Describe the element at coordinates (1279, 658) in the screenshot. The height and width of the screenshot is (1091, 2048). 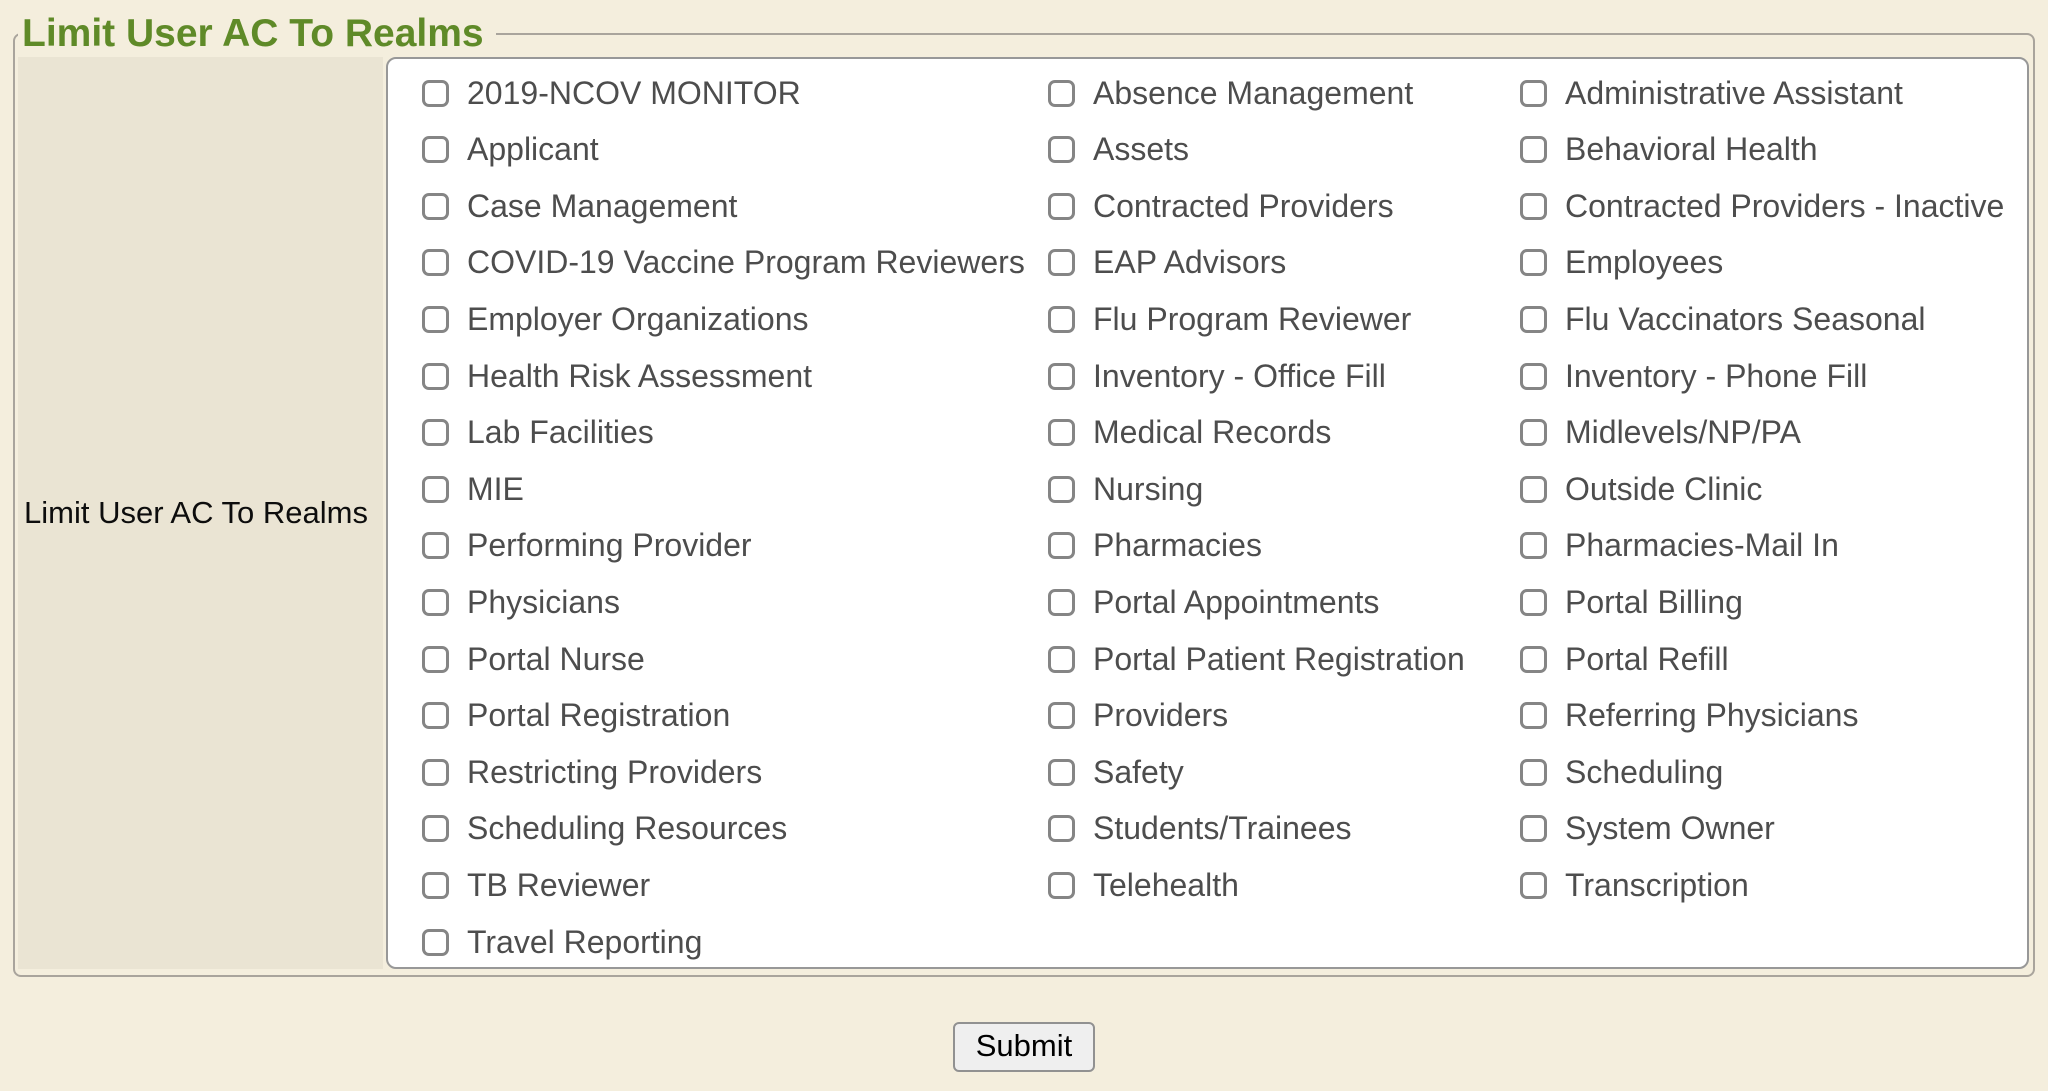
I see `realm-label: Portal Patient Registration` at that location.